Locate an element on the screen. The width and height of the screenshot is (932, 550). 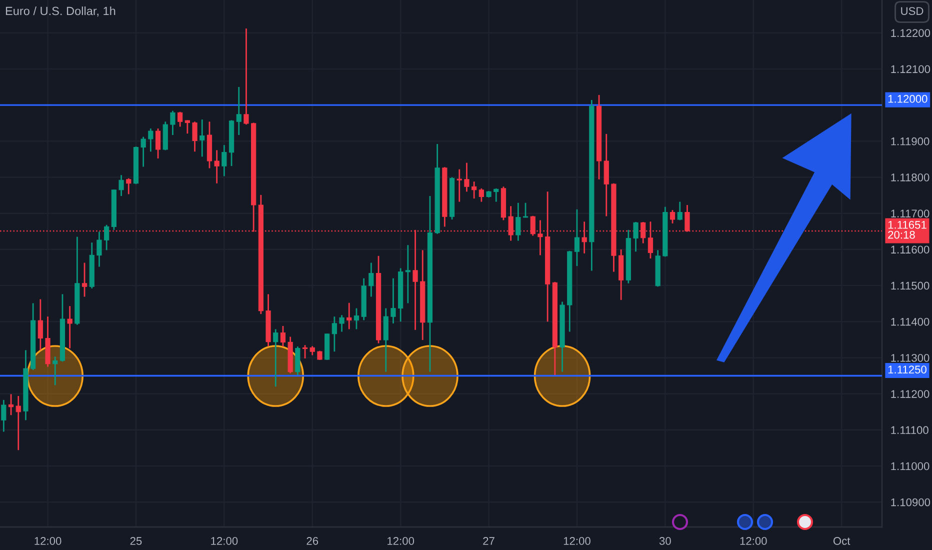
text: USD is located at coordinates (912, 11).